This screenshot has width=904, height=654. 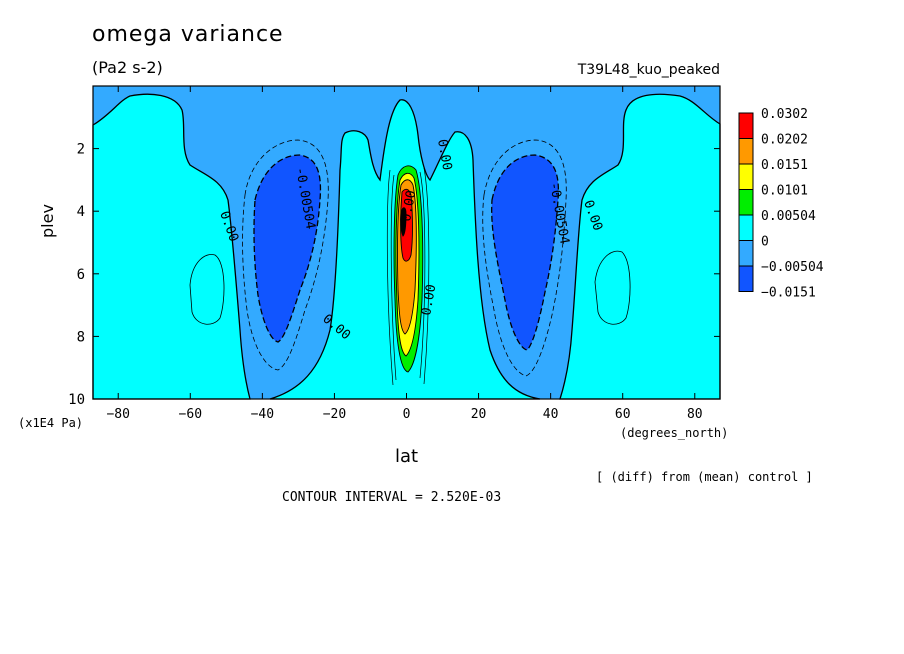 What do you see at coordinates (704, 477) in the screenshot?
I see `diff-note: [ (diff) from (mean) control ]` at bounding box center [704, 477].